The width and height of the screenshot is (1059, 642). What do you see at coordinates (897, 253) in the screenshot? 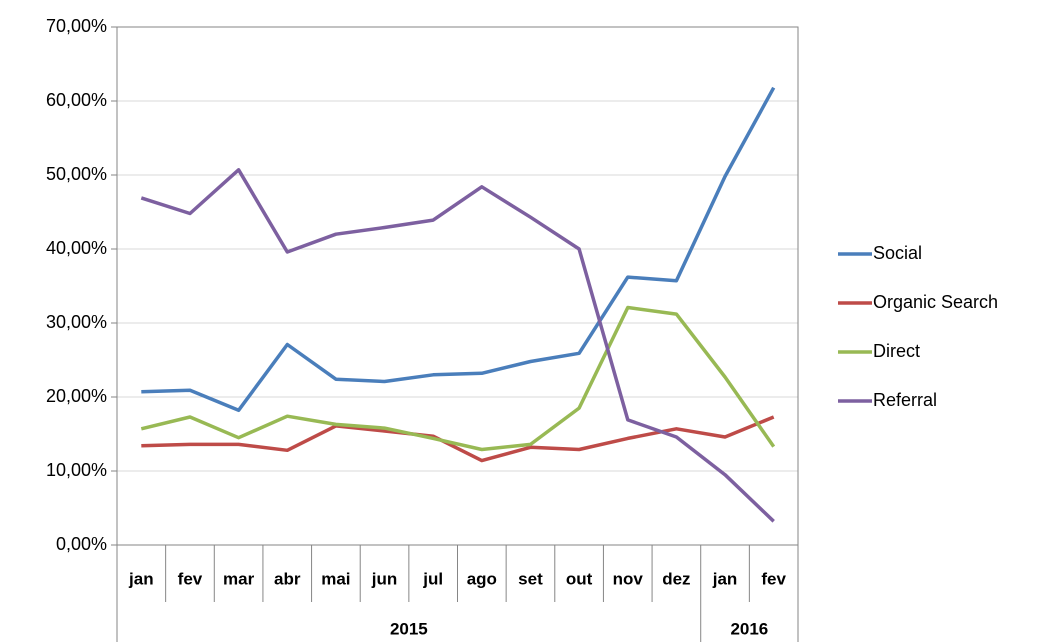
I see `legend-label: Social` at bounding box center [897, 253].